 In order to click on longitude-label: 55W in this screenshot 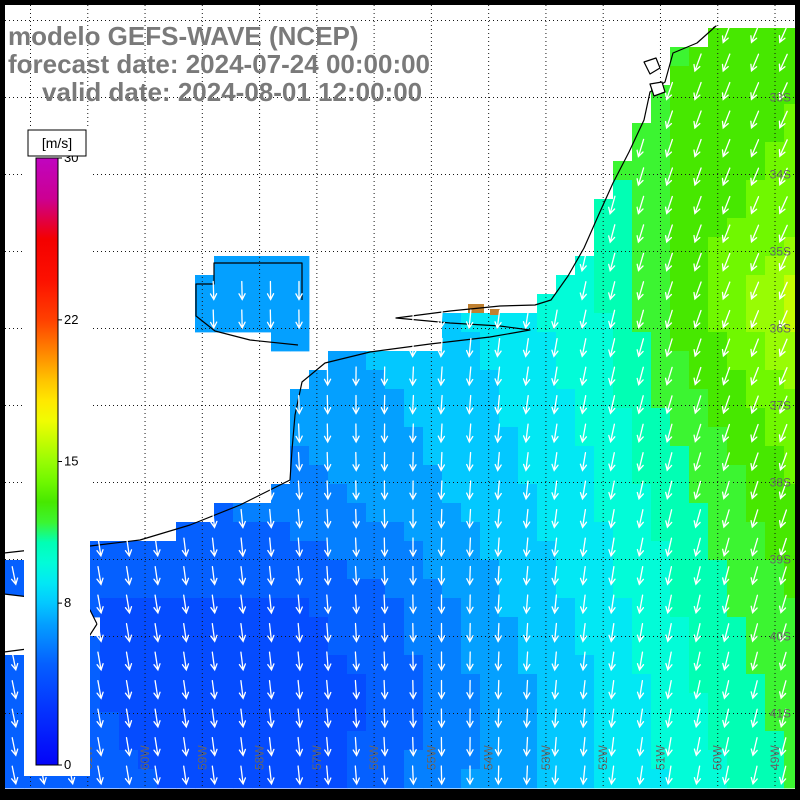, I will do `click(431, 757)`.